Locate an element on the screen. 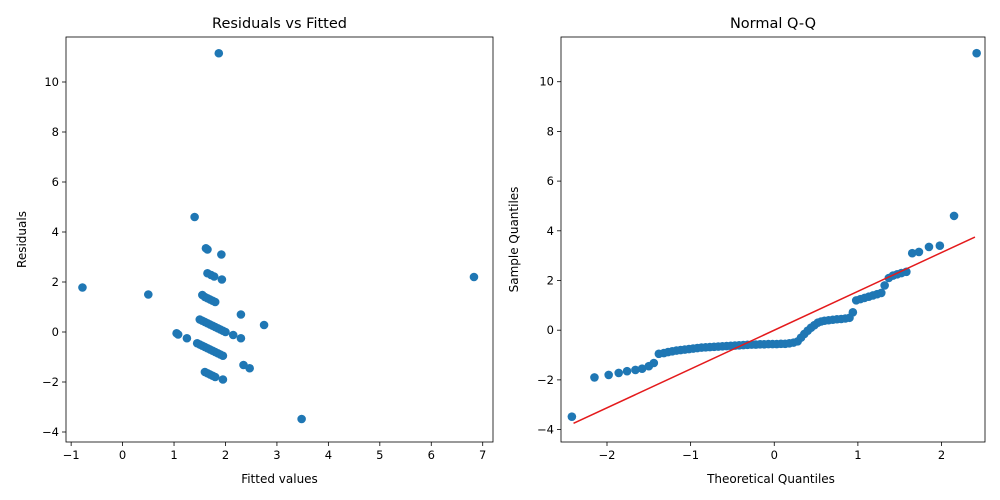 The image size is (1000, 500). normal-qq-ylabel: Sample Quantiles is located at coordinates (514, 240).